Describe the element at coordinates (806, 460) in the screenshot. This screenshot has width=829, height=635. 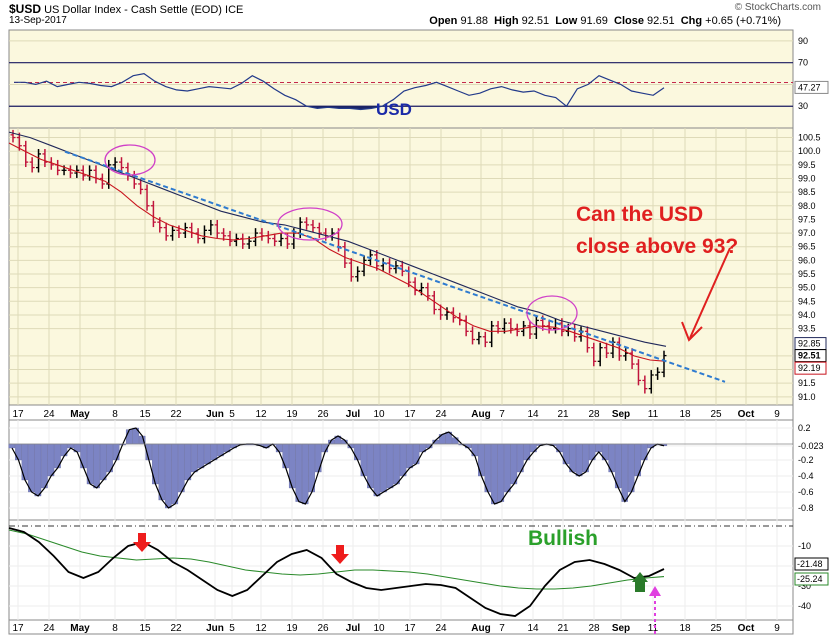
I see `hist-y-tick: -0.2` at that location.